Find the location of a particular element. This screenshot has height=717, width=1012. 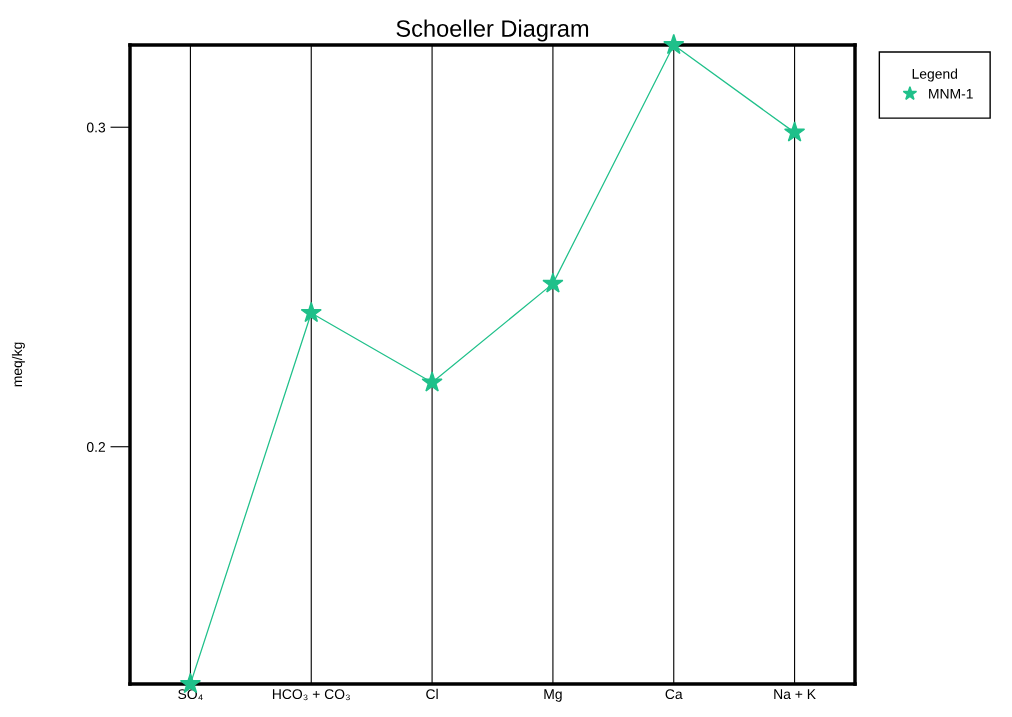

y-tick-label: 0.3 is located at coordinates (96, 127).